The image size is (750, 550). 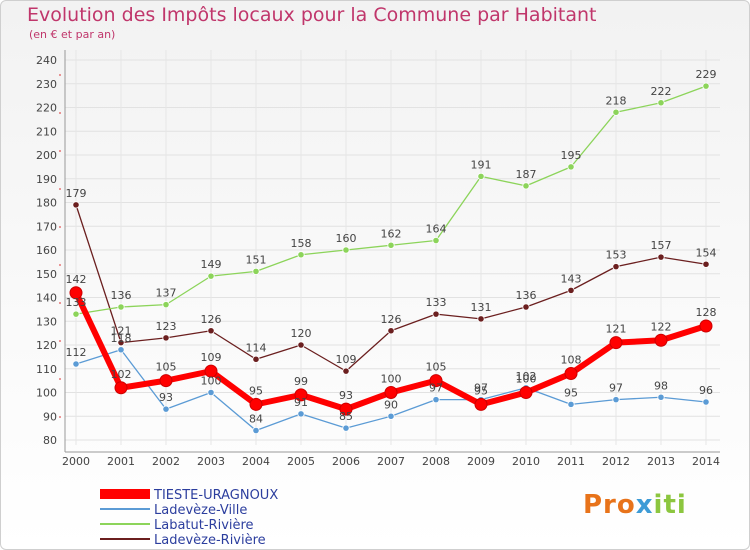 What do you see at coordinates (46, 131) in the screenshot?
I see `y-tick-label: 210` at bounding box center [46, 131].